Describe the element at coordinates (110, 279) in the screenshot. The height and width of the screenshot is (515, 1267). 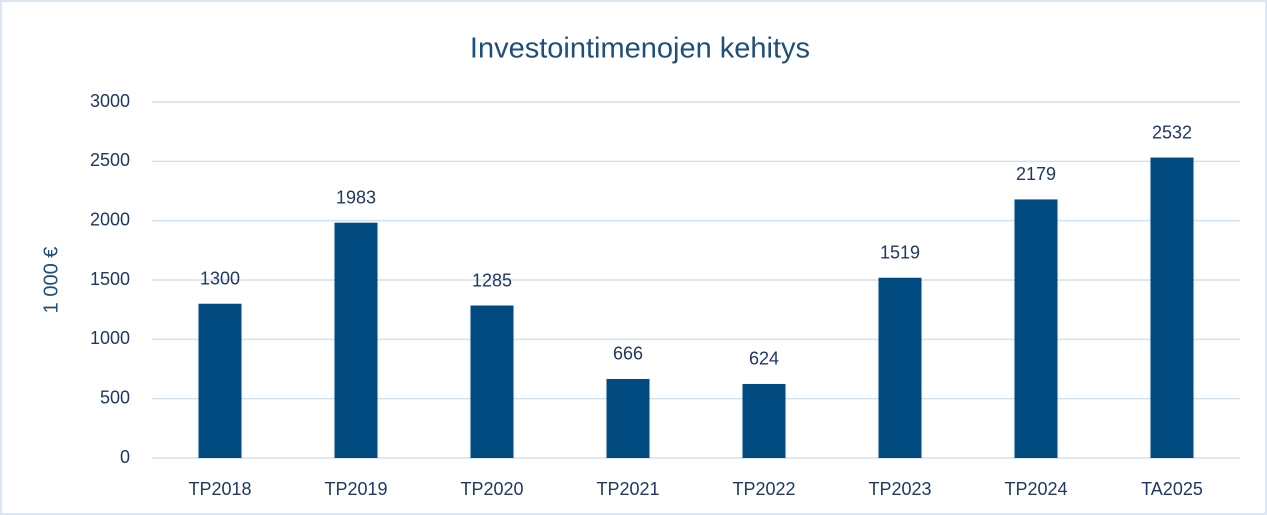
I see `y-tick-label: 1500` at that location.